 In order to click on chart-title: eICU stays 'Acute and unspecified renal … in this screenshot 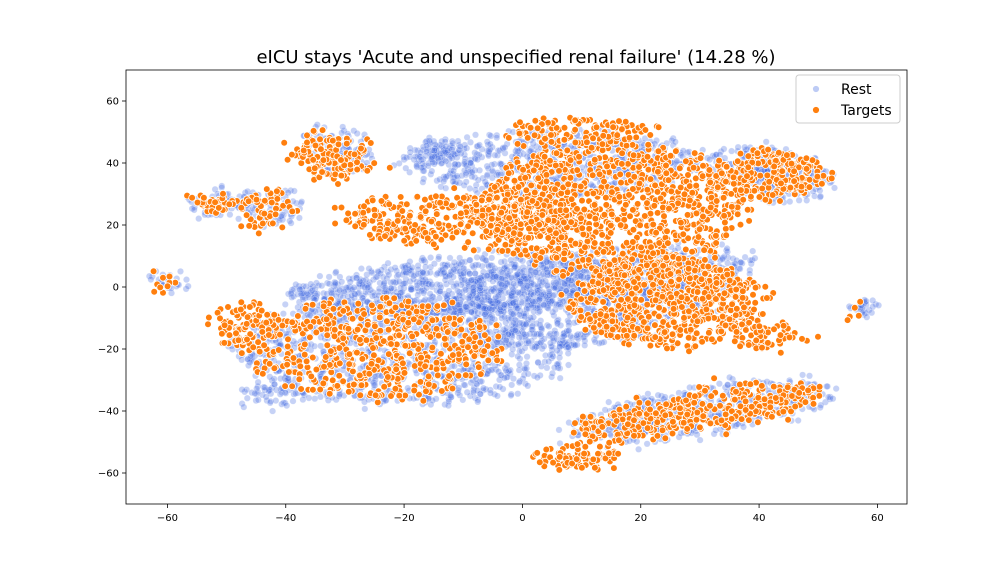, I will do `click(515, 57)`.